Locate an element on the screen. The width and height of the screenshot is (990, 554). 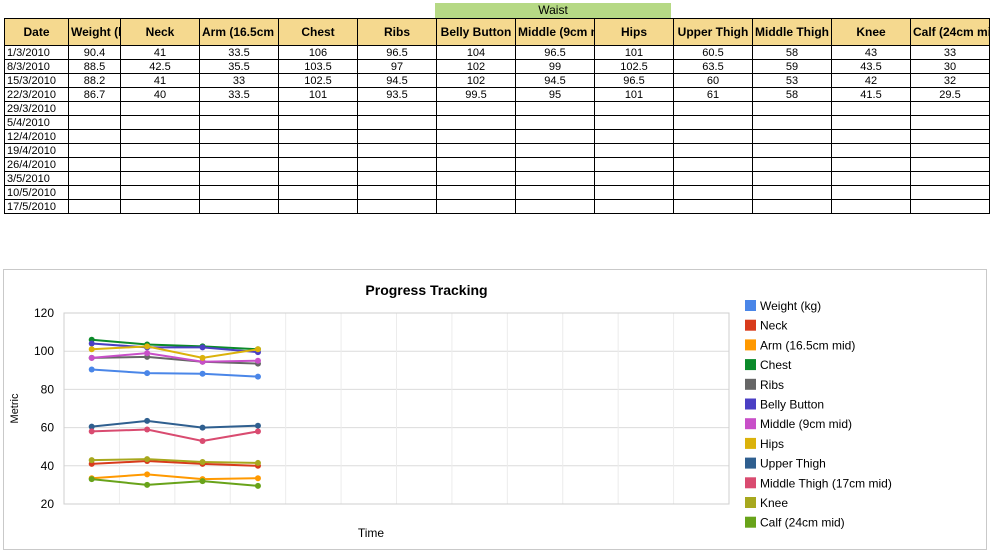
table-cell: 88.5 is located at coordinates (94, 66).